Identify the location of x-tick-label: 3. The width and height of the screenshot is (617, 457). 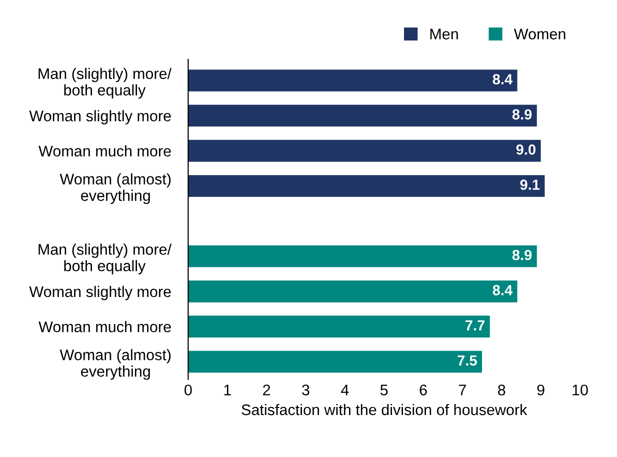
(306, 390).